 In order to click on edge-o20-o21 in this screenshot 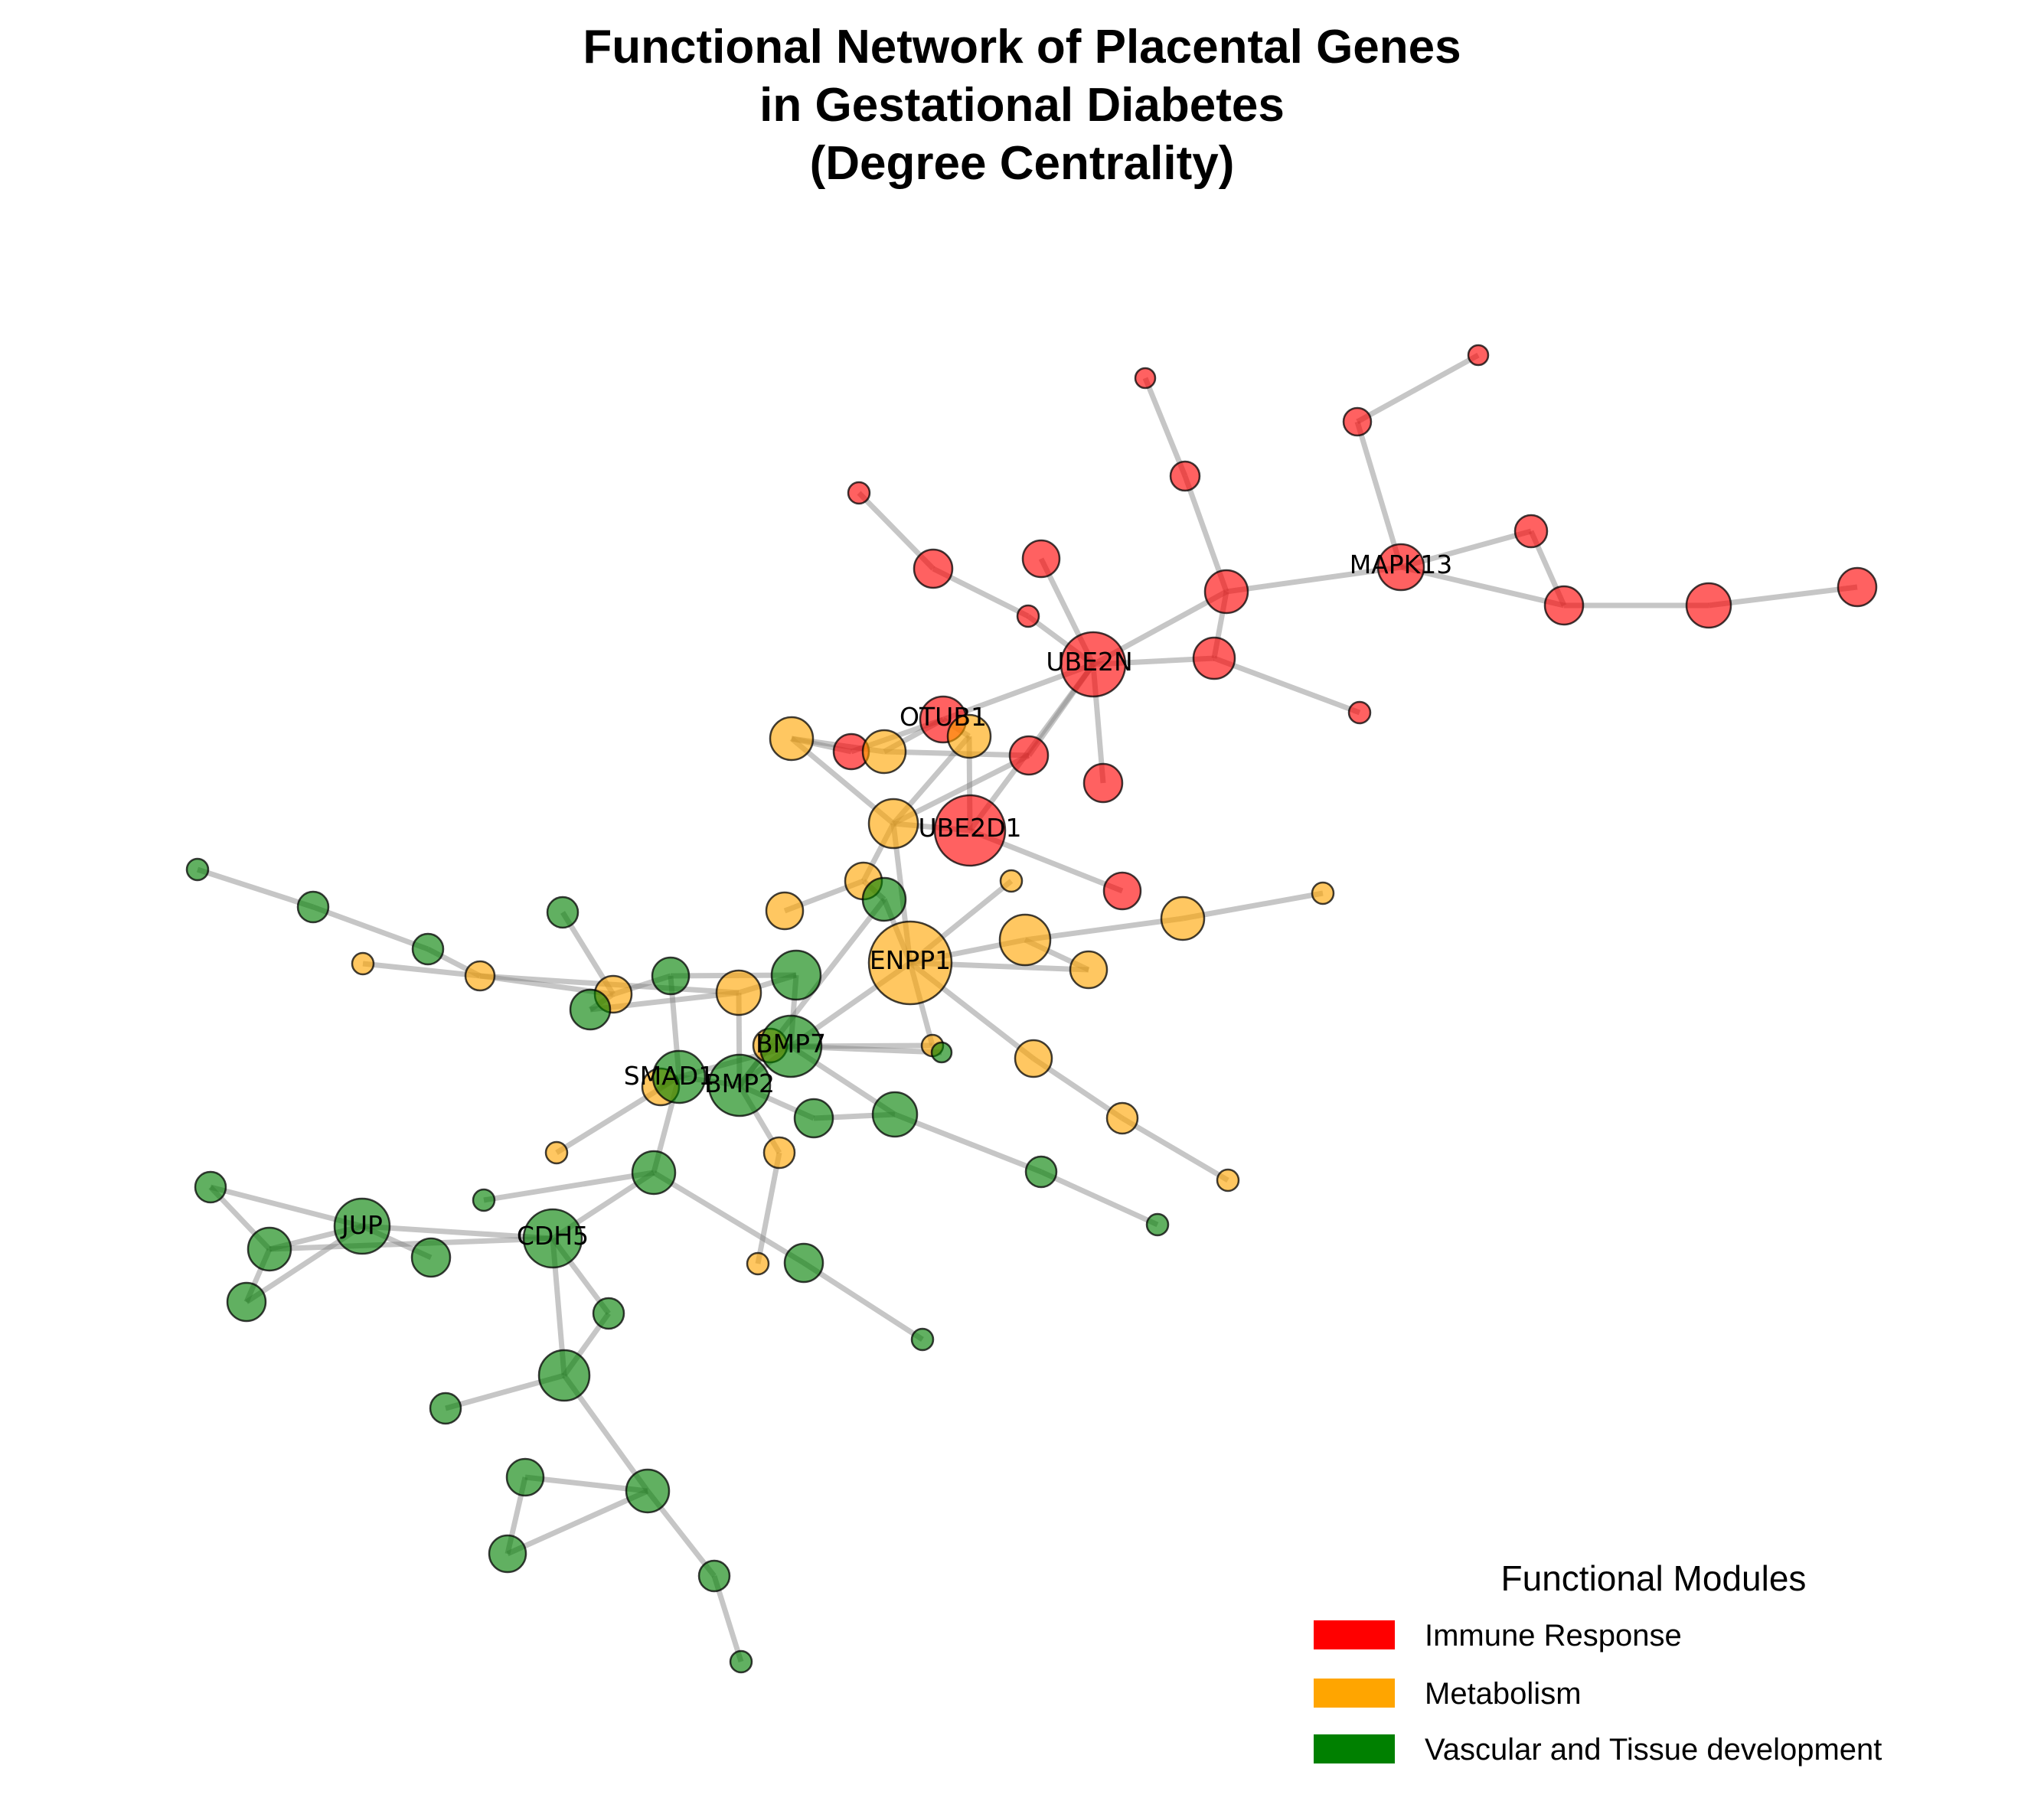, I will do `click(768, 1208)`.